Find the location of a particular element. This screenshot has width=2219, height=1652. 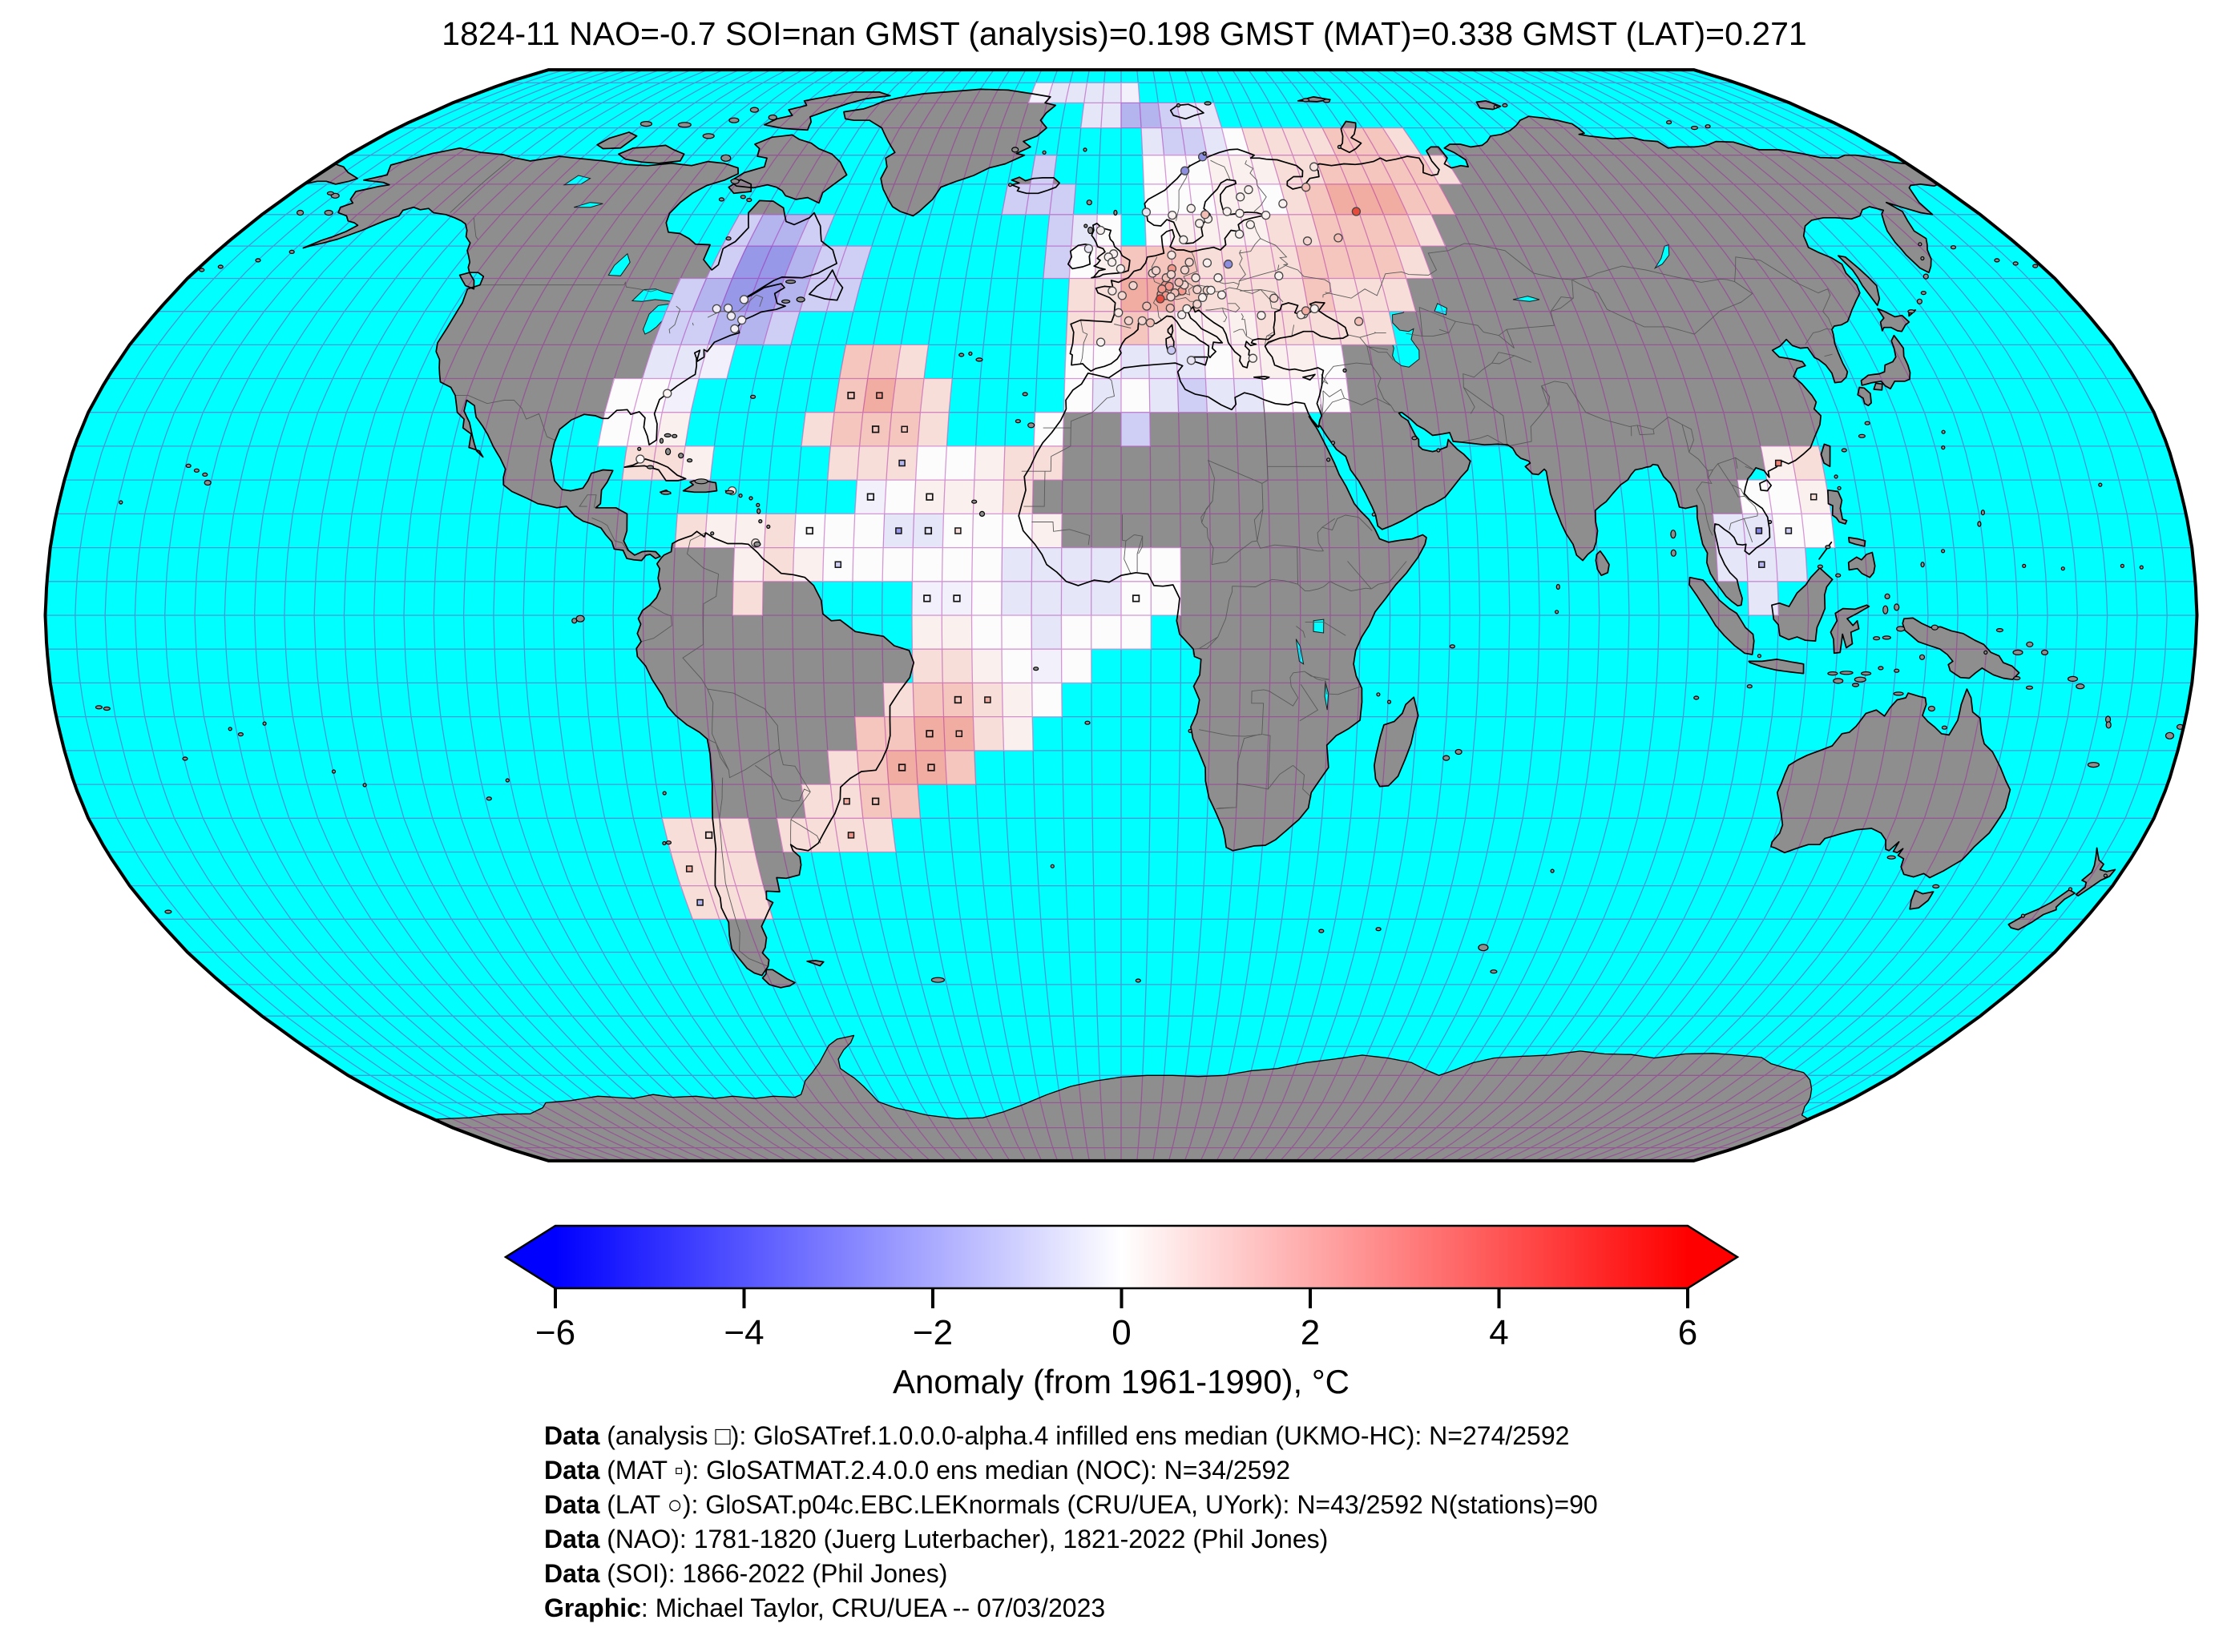

svg-text: 4 is located at coordinates (1499, 1332).